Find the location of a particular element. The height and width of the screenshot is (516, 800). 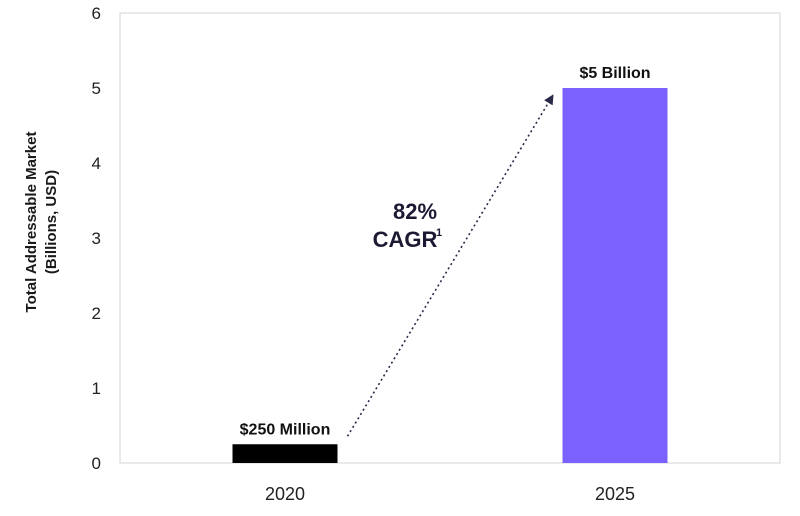

y-axis-title-line-2: (Billions, USD) is located at coordinates (51, 222).